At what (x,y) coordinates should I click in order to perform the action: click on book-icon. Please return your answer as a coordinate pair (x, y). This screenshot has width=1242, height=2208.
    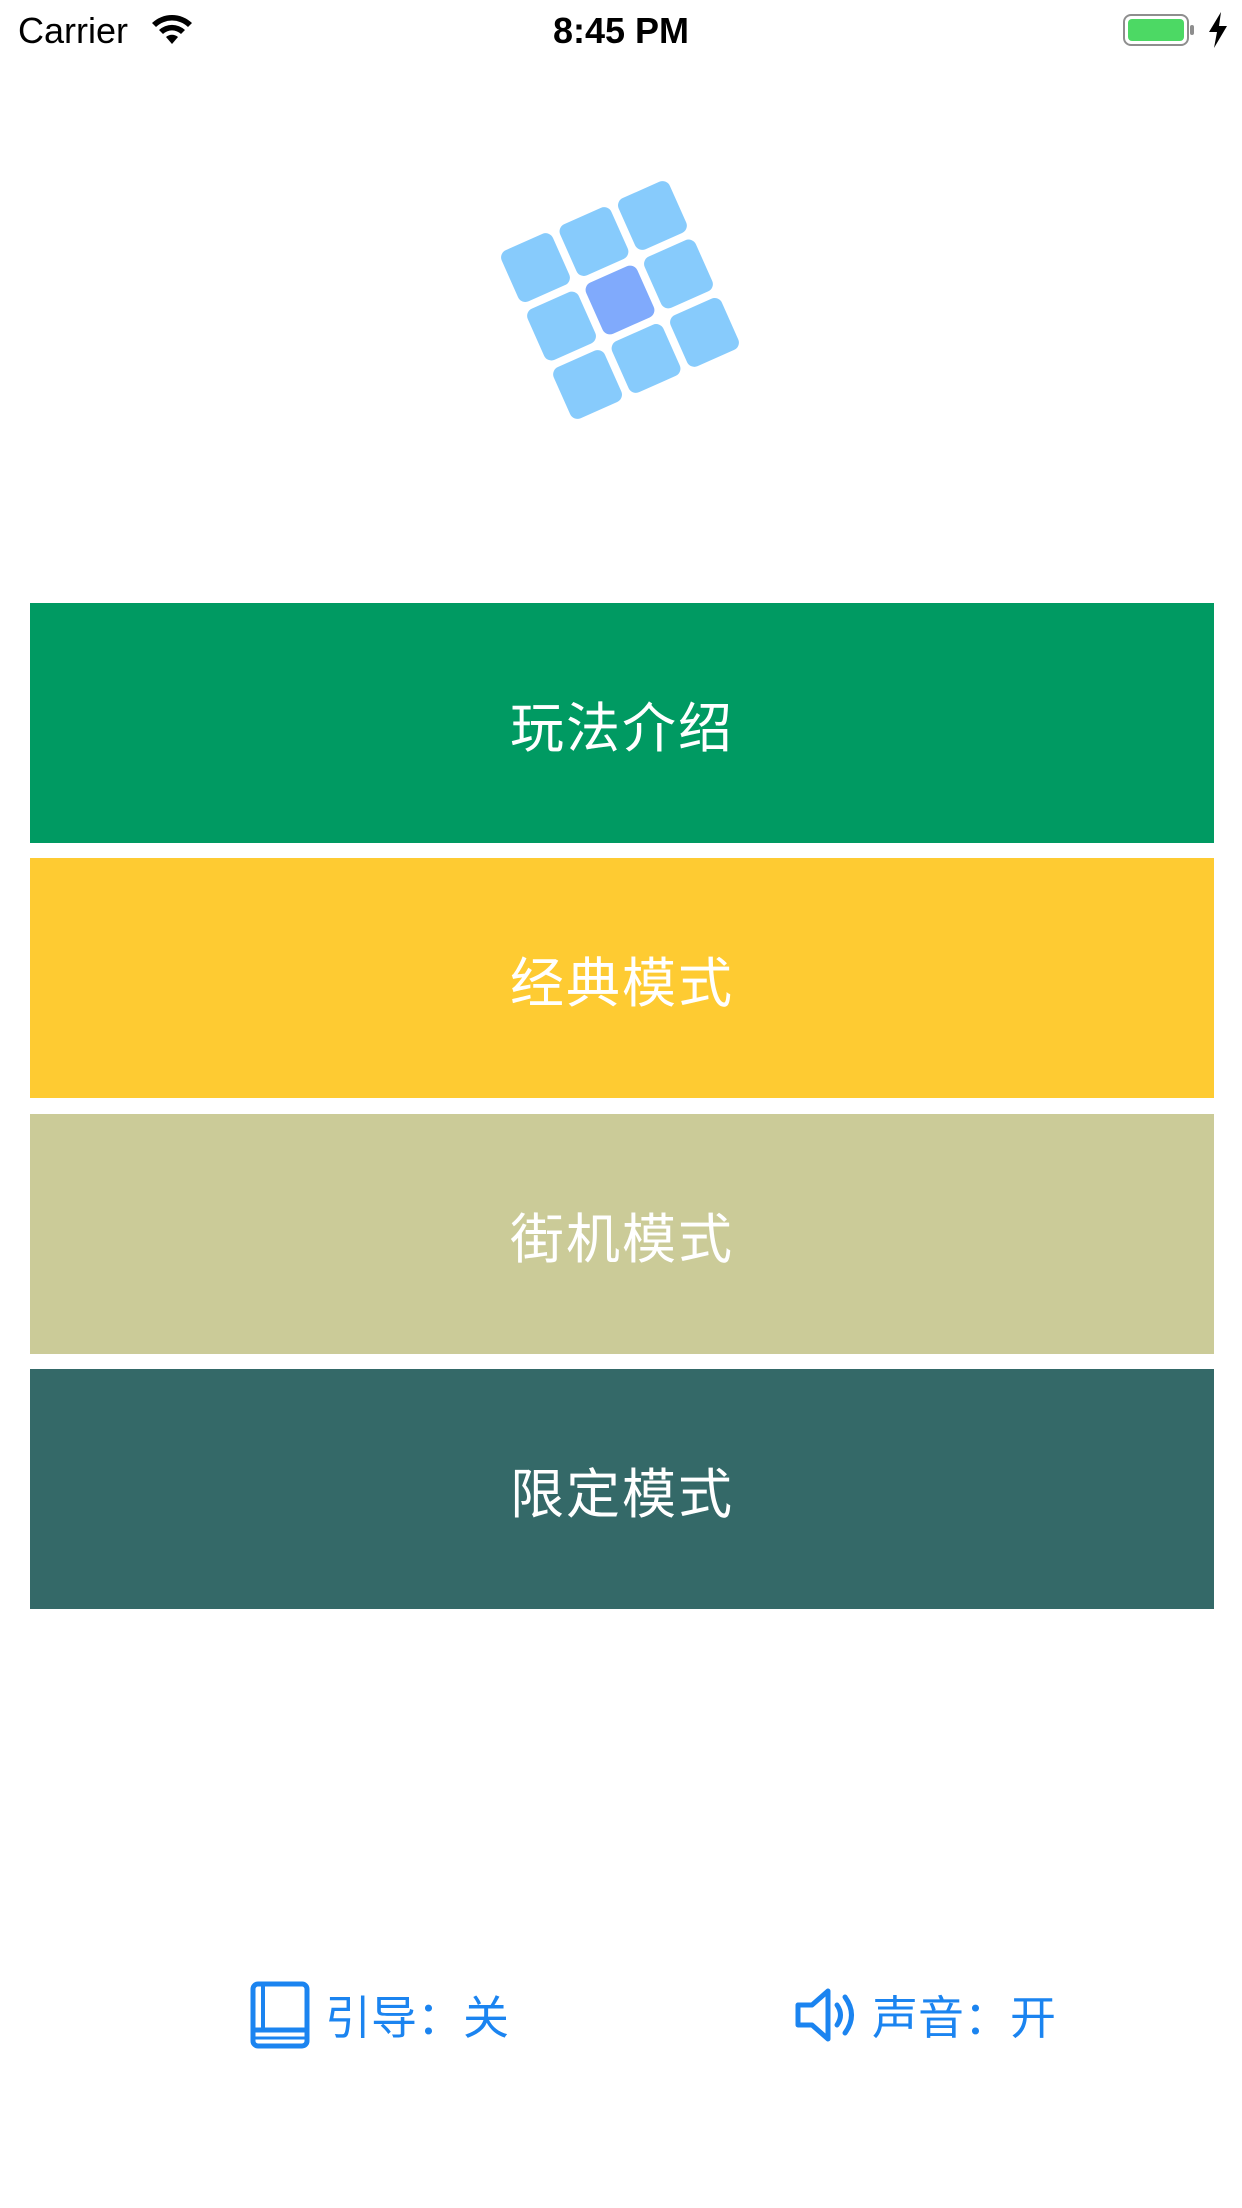
    Looking at the image, I should click on (280, 2015).